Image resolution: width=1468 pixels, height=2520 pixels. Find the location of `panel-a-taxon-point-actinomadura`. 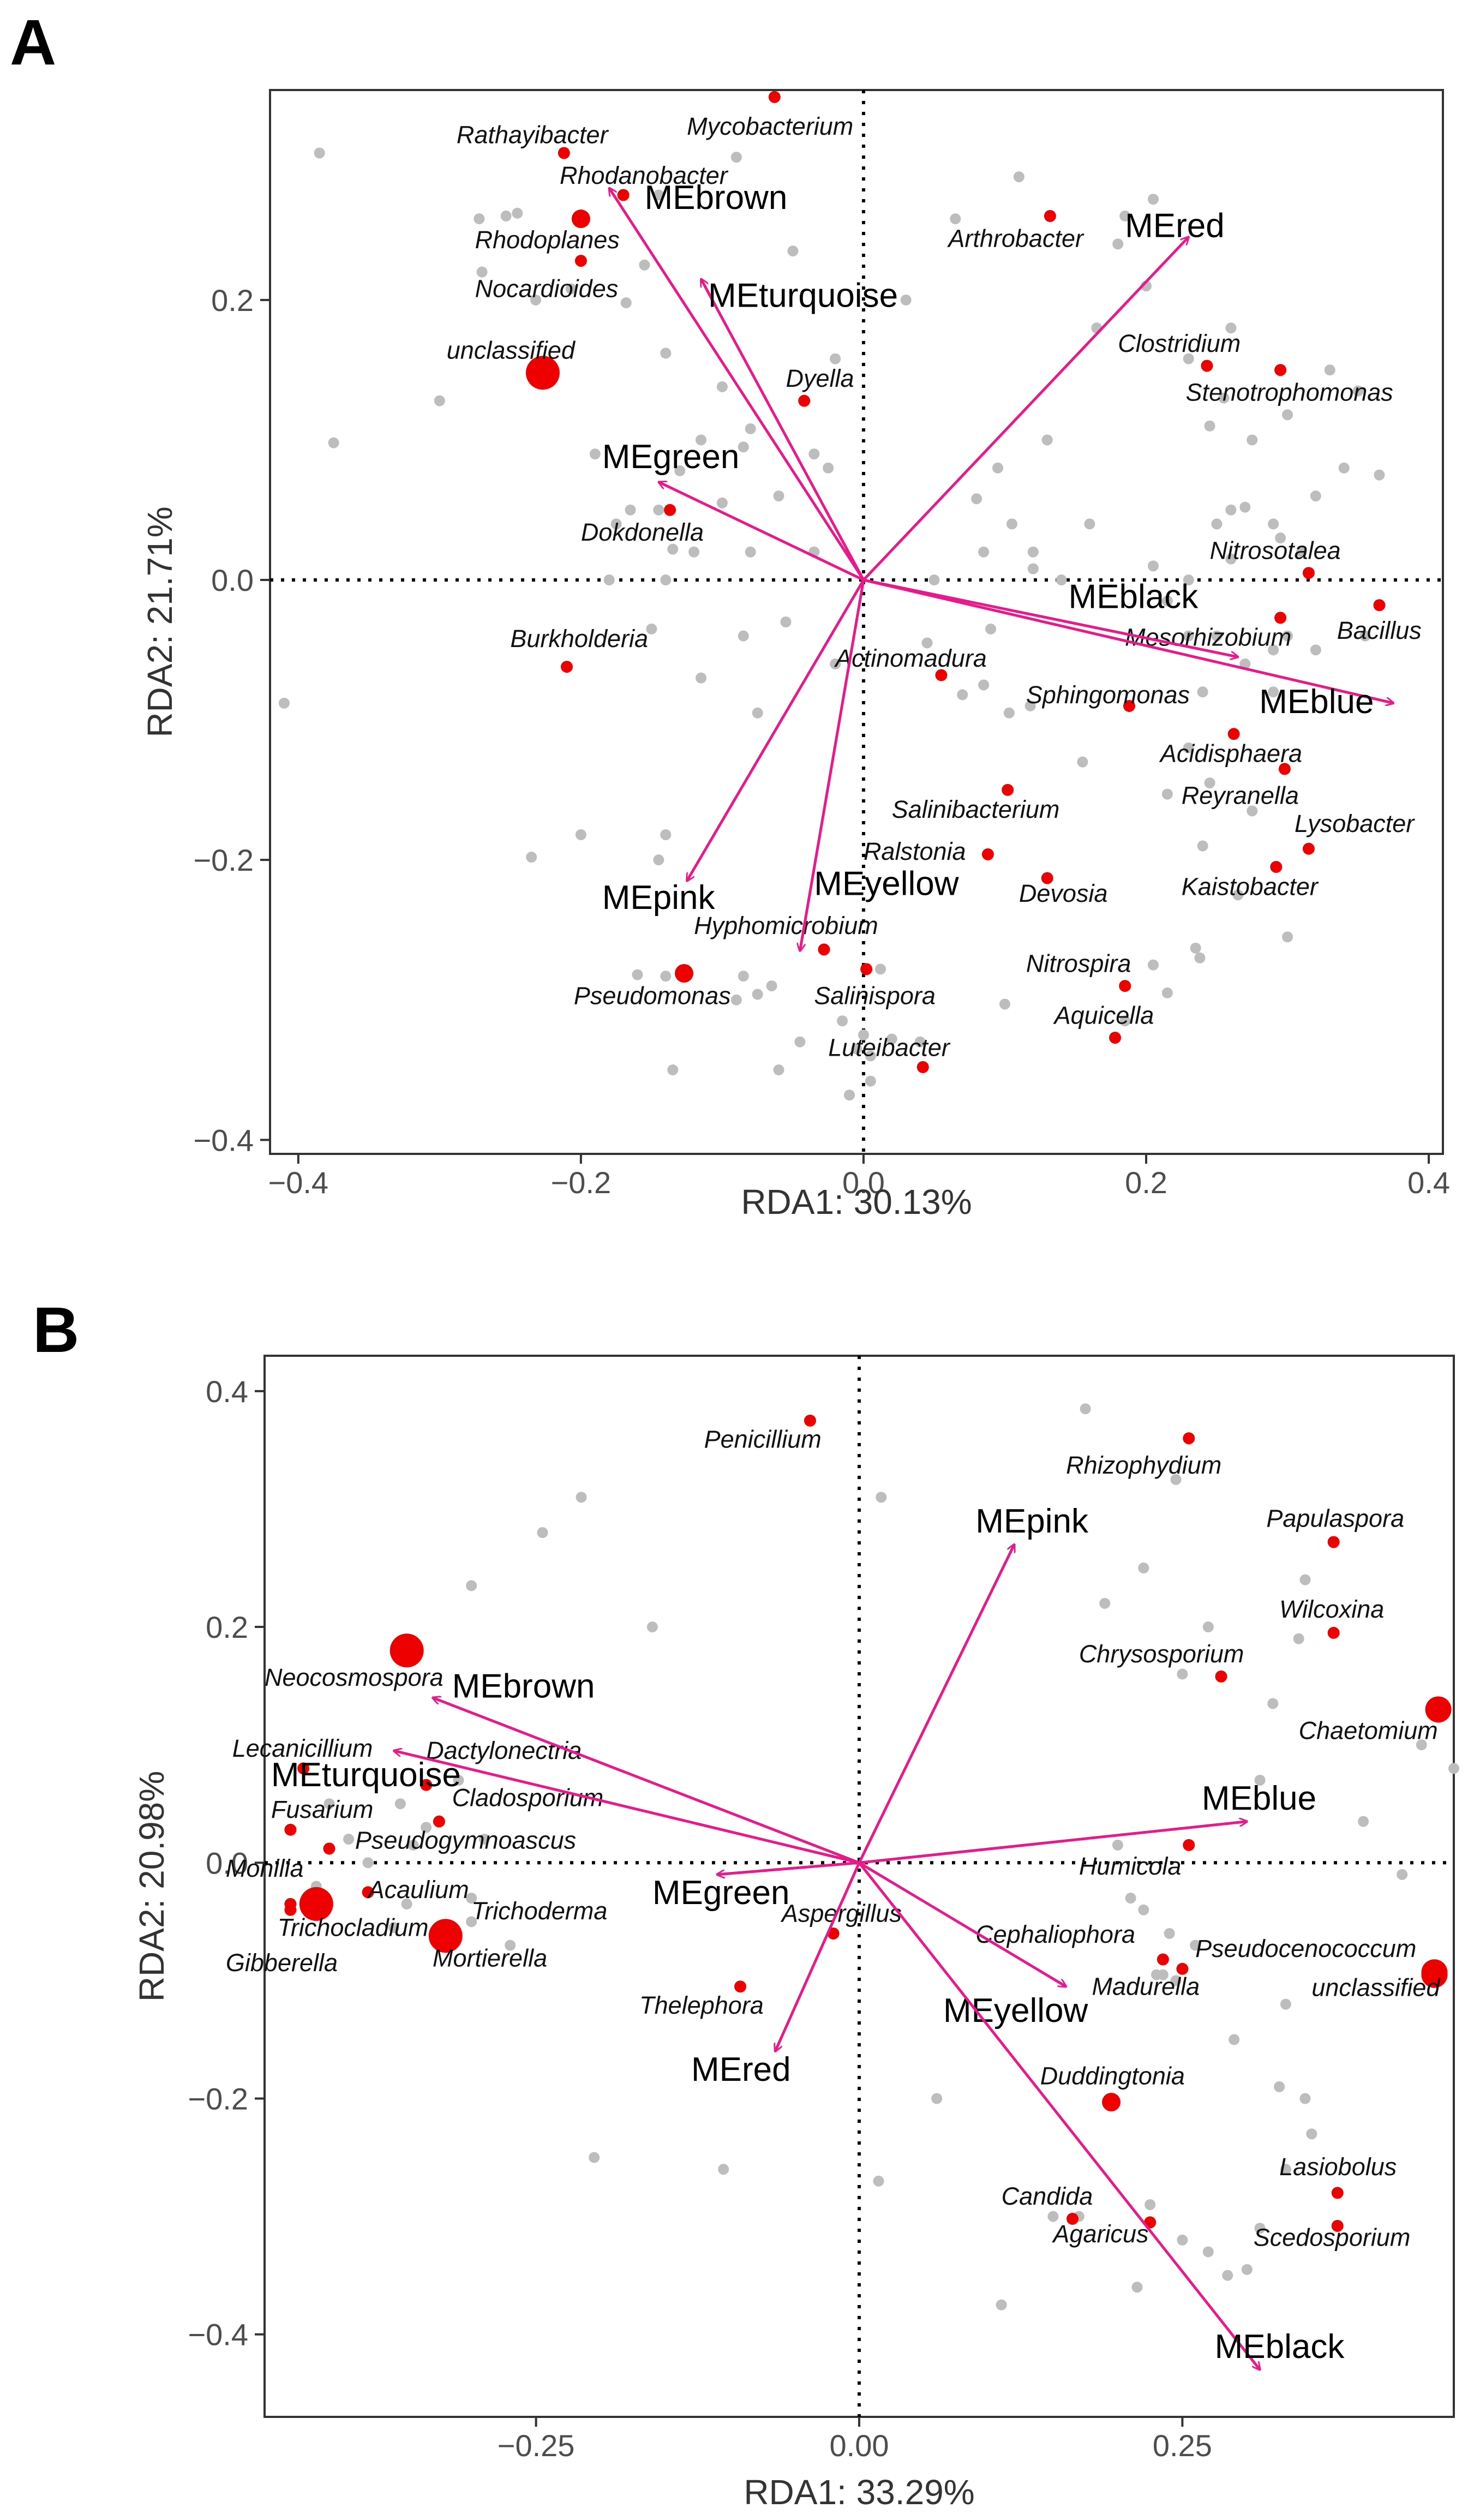

panel-a-taxon-point-actinomadura is located at coordinates (941, 675).